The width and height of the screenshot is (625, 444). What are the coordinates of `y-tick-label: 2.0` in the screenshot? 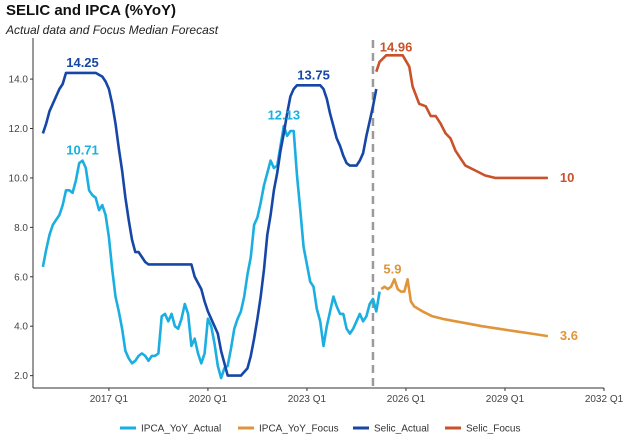 It's located at (21, 376).